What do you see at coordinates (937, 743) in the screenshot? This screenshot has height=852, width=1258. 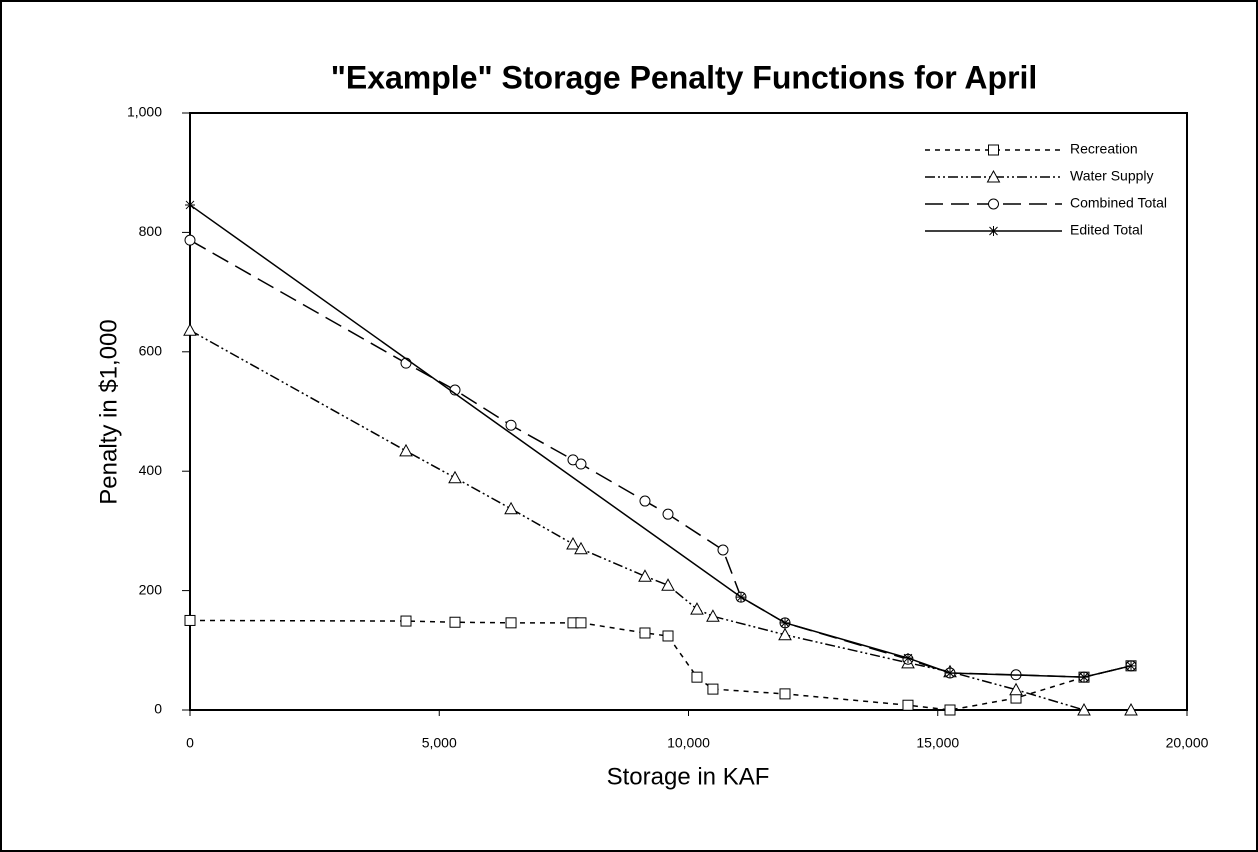 I see `x-tick-label: 15,000` at bounding box center [937, 743].